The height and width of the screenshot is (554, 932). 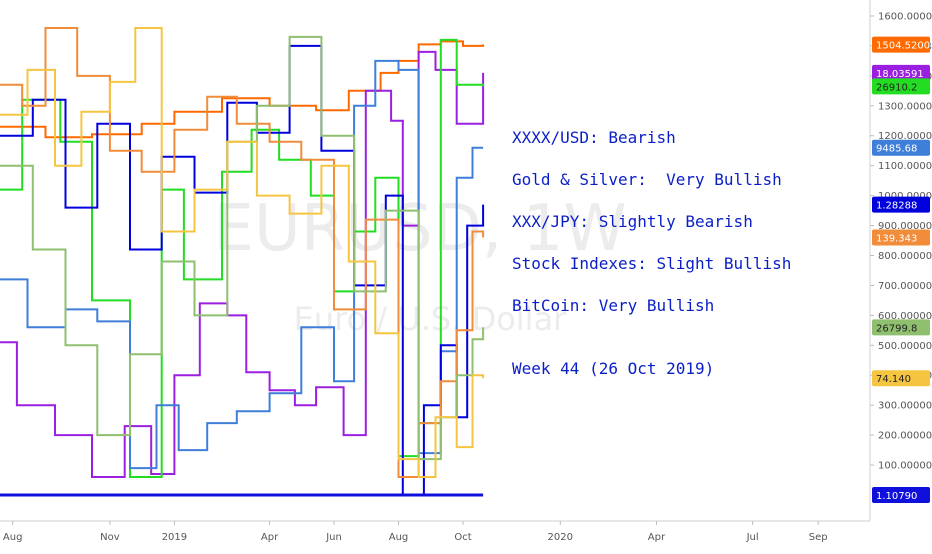 I want to click on annotation-bitcoin: BitCoin: Very Bullish, so click(x=613, y=305).